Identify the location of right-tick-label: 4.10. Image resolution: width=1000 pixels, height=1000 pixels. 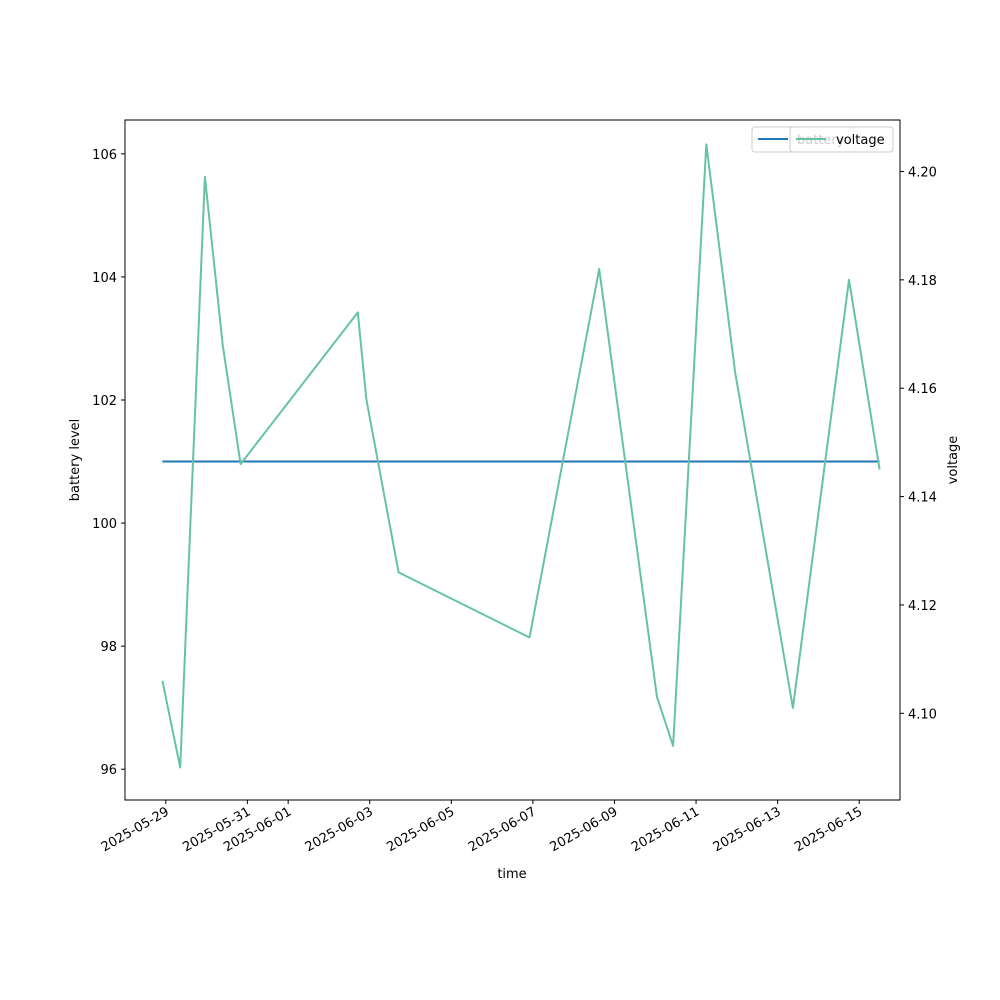
(922, 714).